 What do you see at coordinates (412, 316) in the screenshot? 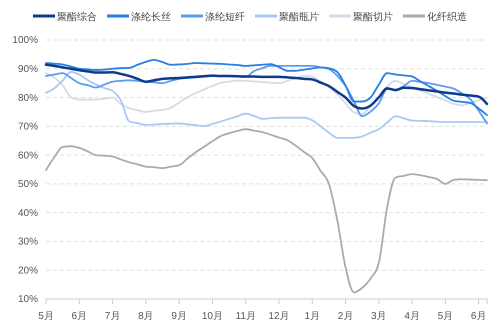
I see `x-tick-label: 4月` at bounding box center [412, 316].